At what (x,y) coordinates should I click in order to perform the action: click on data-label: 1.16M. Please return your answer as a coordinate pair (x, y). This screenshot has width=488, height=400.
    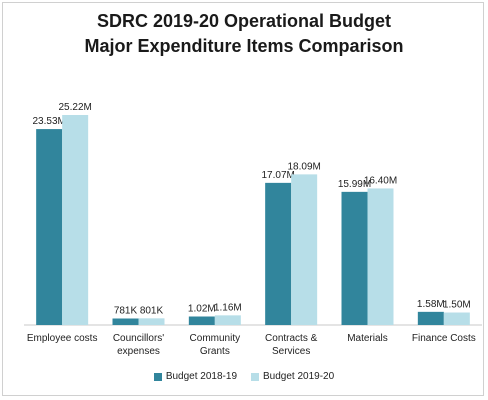
    Looking at the image, I should click on (228, 307).